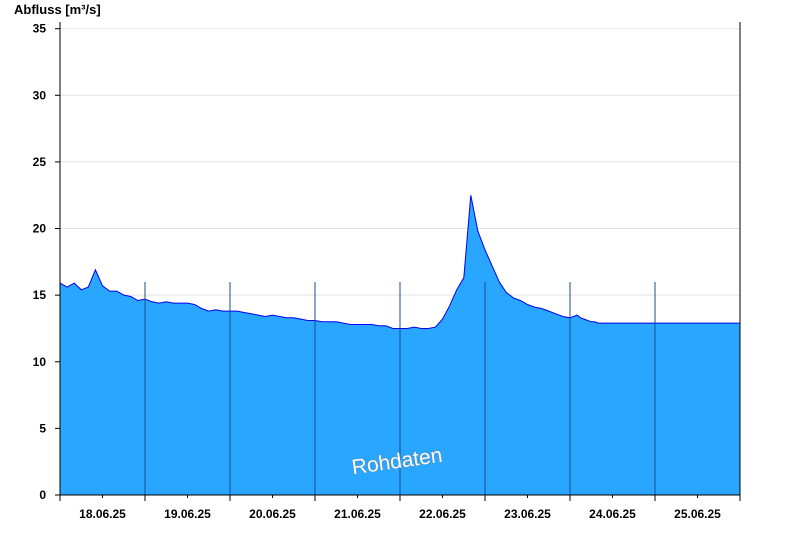 This screenshot has height=550, width=800. I want to click on y-tick-label: 25, so click(40, 162).